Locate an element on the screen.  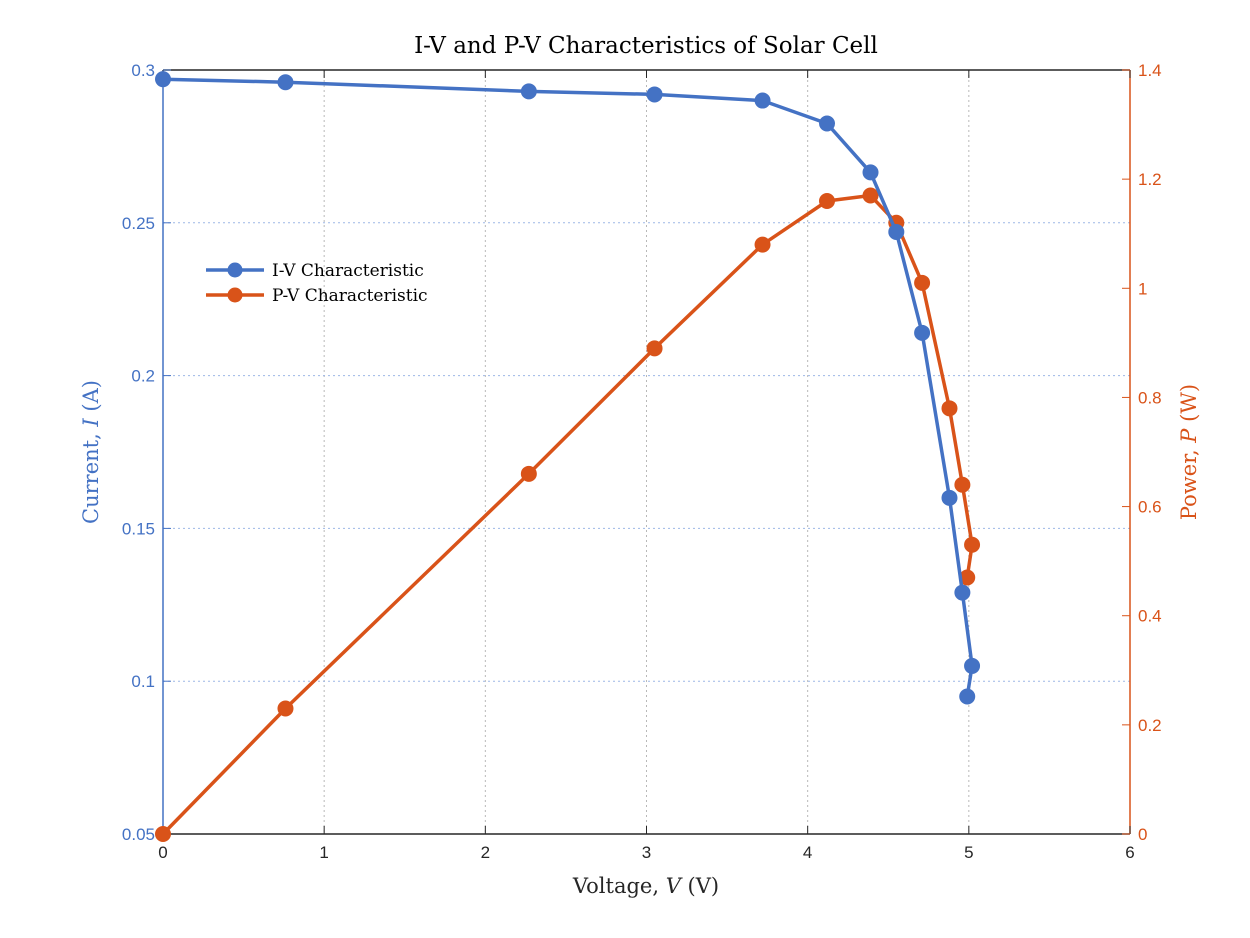
y-right-tick-label: 0.2 is located at coordinates (1150, 725).